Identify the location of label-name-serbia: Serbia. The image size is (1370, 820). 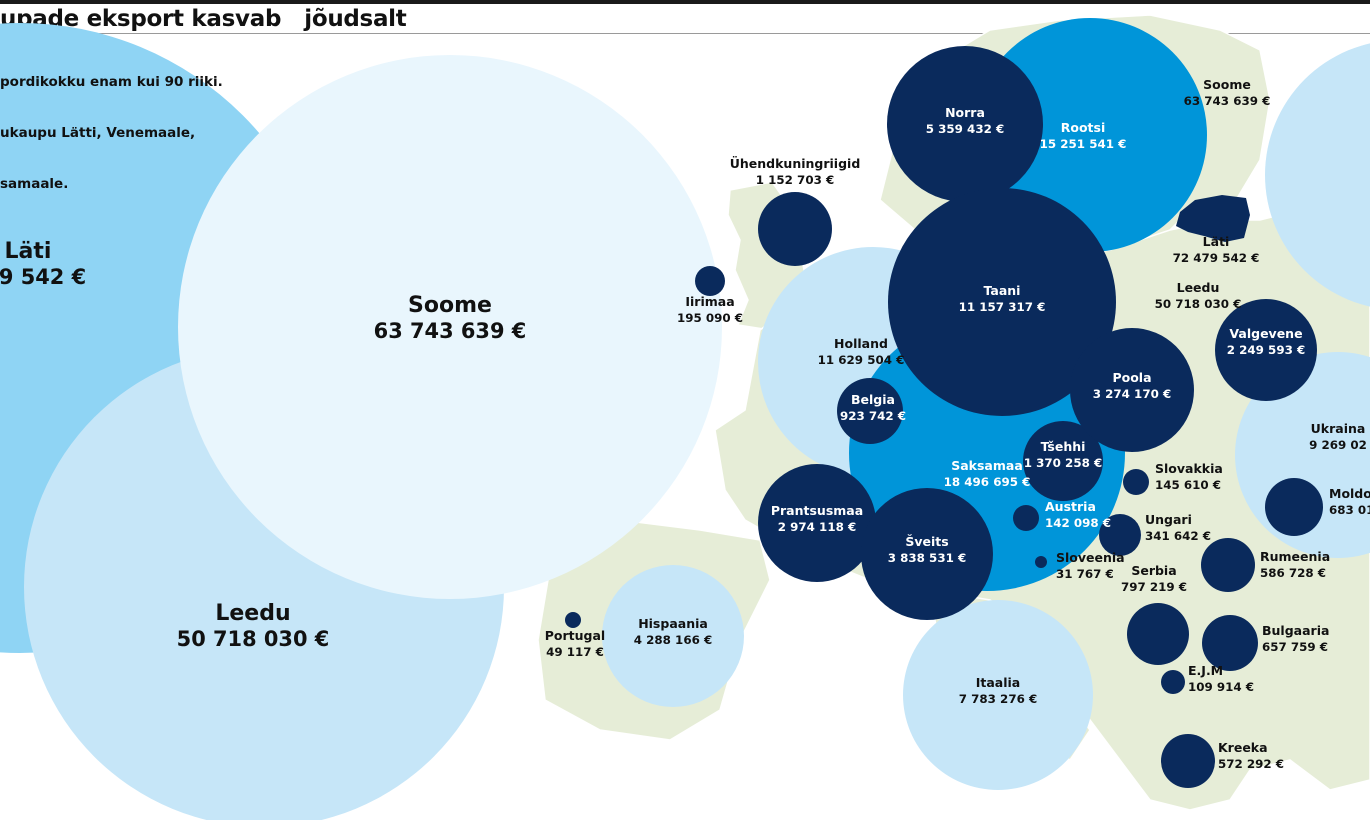
(1153, 570).